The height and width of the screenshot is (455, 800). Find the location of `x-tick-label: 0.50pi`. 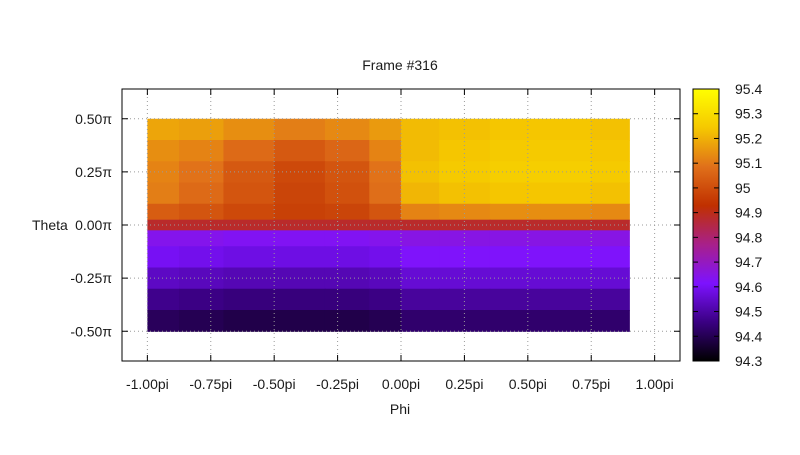

x-tick-label: 0.50pi is located at coordinates (528, 384).